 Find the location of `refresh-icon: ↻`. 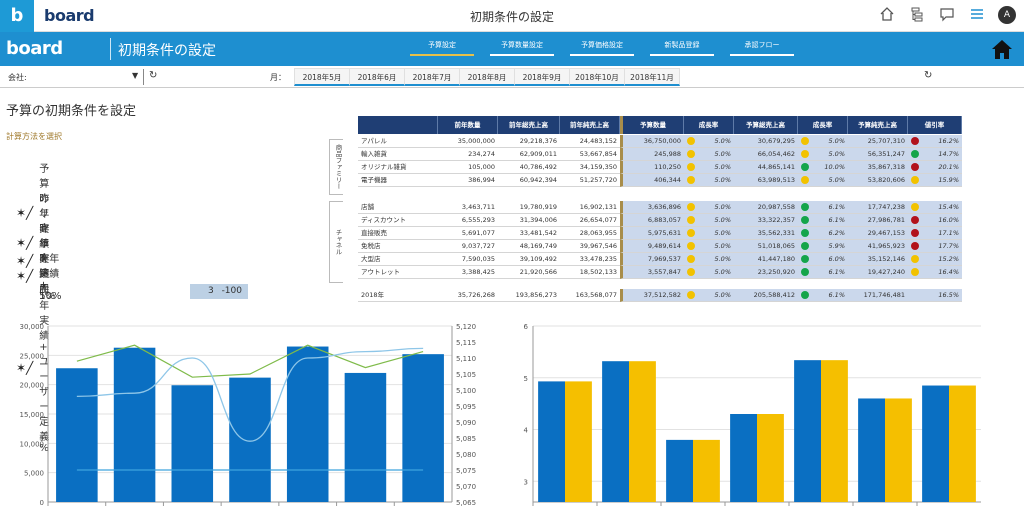

refresh-icon: ↻ is located at coordinates (153, 75).